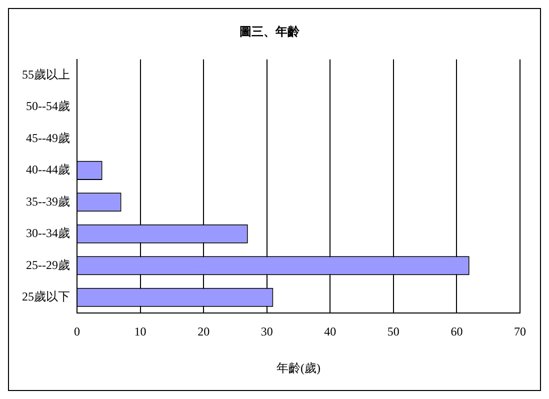  Describe the element at coordinates (48, 106) in the screenshot. I see `y-tick-label: 50--54歲` at that location.